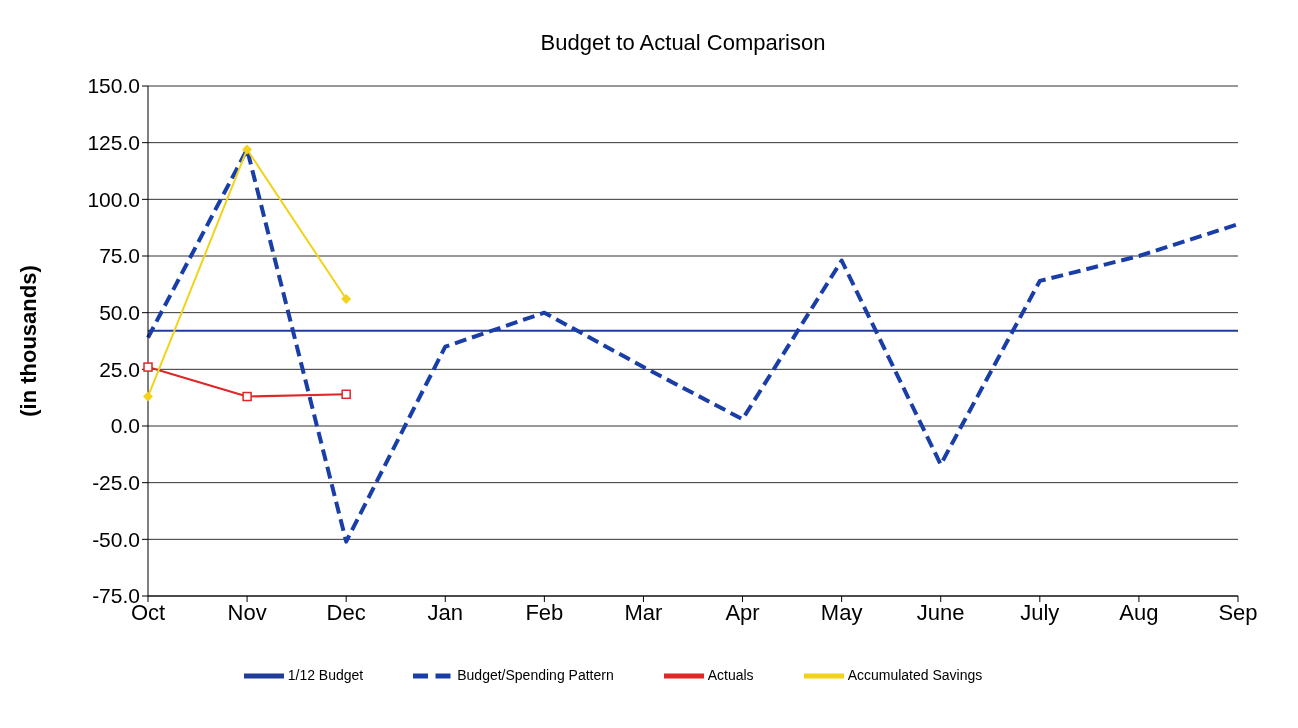 The image size is (1298, 728). What do you see at coordinates (113, 143) in the screenshot?
I see `y-tick-label: 125.0` at bounding box center [113, 143].